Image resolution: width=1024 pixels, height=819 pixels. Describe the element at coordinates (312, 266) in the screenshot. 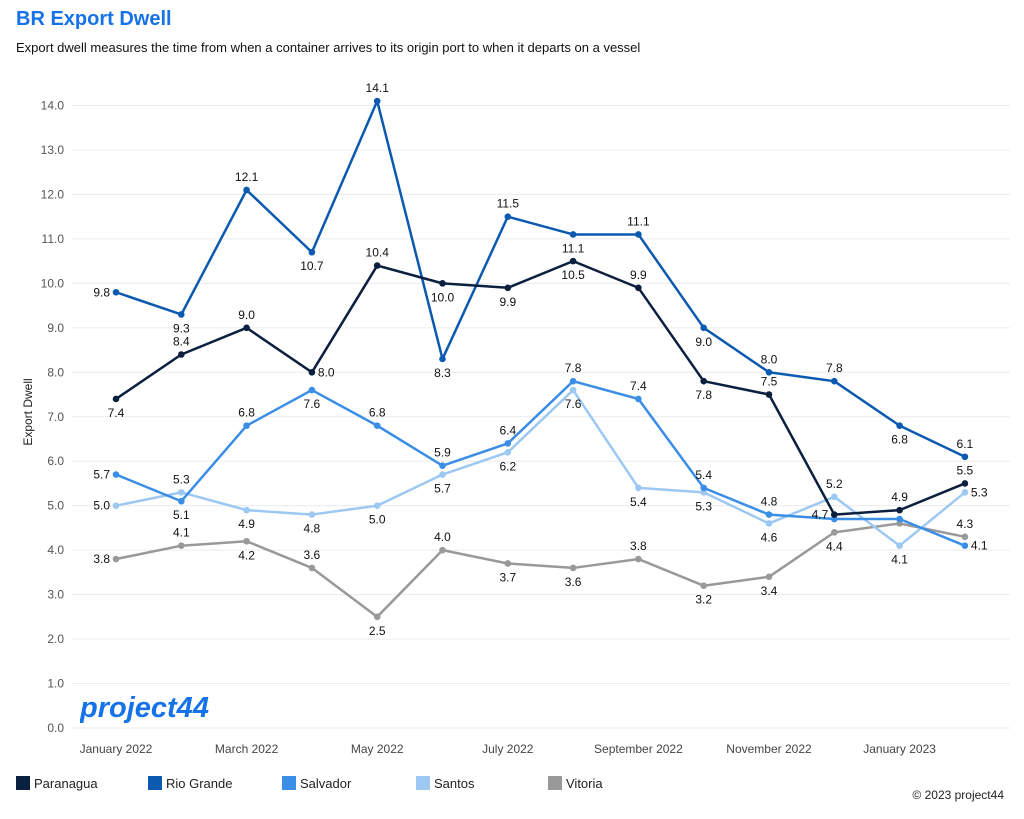

I see `data-label: 10.7` at that location.